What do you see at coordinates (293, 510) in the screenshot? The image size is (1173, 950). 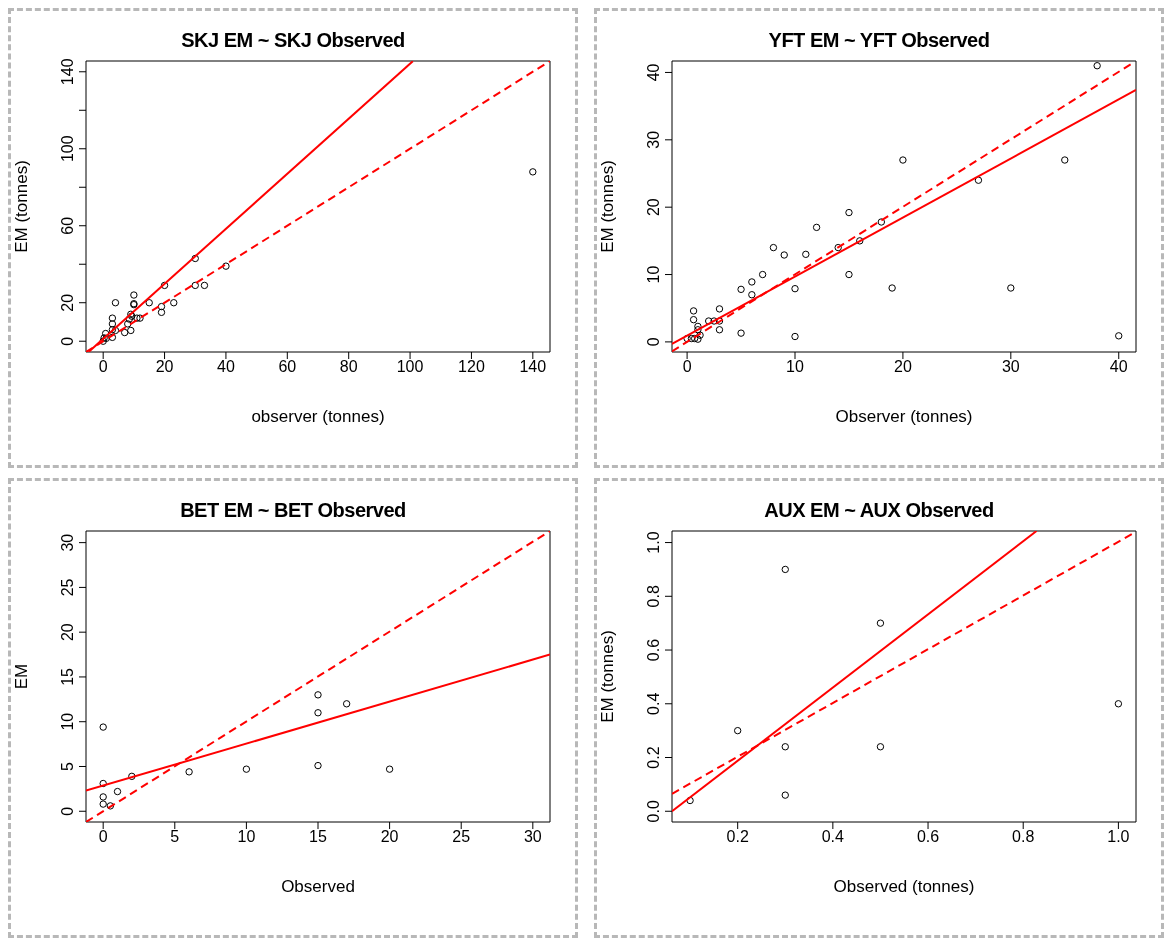 I see `chart-title: BET EM ~ BET Observed` at bounding box center [293, 510].